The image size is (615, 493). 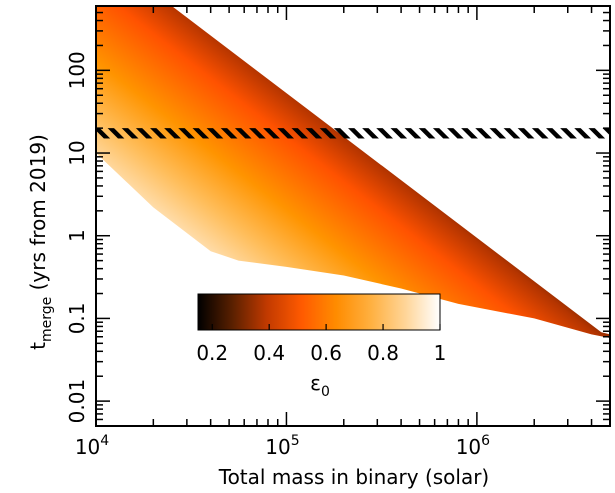 What do you see at coordinates (269, 353) in the screenshot?
I see `colorbar-tick-label: 0.4` at bounding box center [269, 353].